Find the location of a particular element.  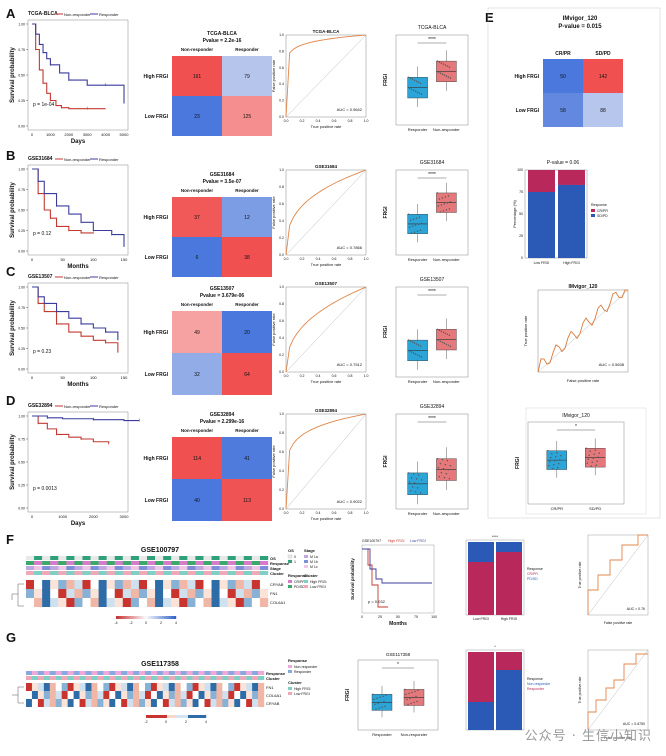

box-significance: * is located at coordinates (576, 427).